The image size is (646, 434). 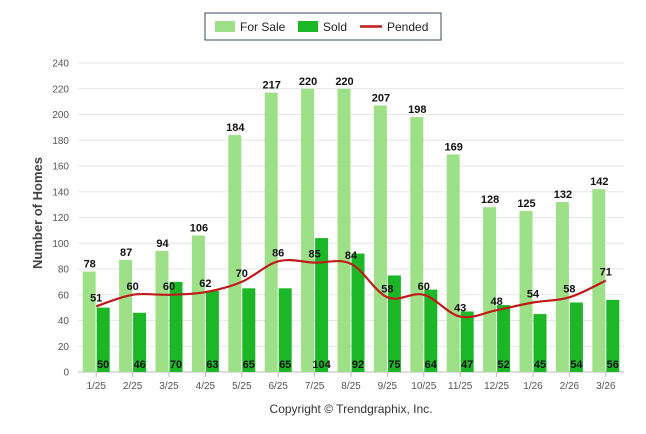 I want to click on sold-value-label: 46, so click(x=139, y=365).